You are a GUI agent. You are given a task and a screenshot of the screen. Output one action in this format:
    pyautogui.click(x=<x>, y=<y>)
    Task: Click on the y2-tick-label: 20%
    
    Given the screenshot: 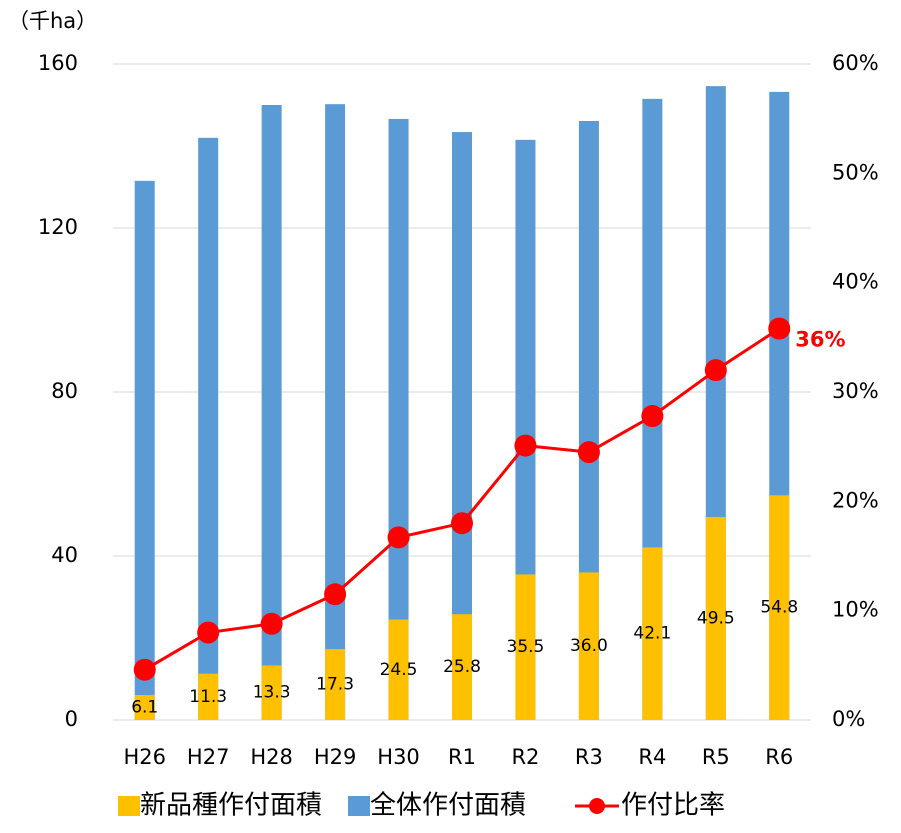 What is the action you would take?
    pyautogui.click(x=855, y=500)
    